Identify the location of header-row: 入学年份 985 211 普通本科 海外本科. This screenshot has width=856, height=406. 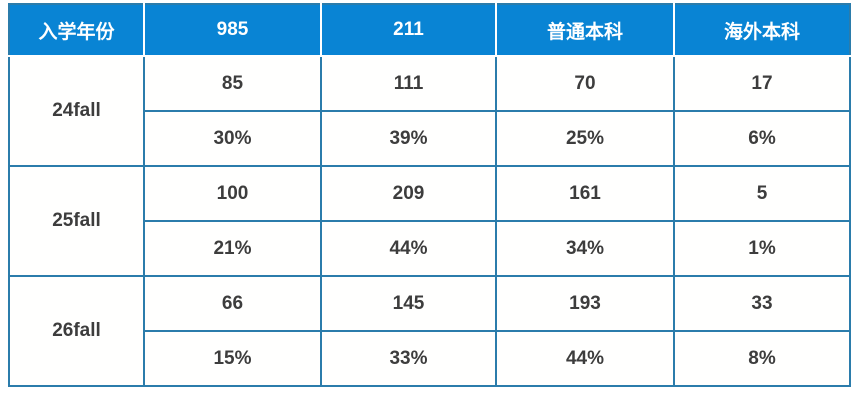
(429, 30).